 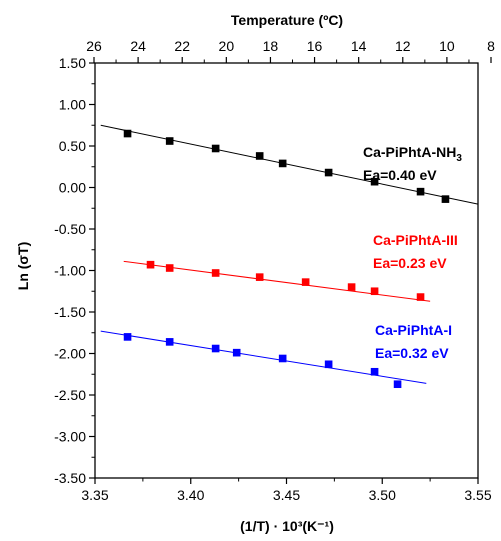 What do you see at coordinates (23, 266) in the screenshot?
I see `y-axis-title: Ln (σT)` at bounding box center [23, 266].